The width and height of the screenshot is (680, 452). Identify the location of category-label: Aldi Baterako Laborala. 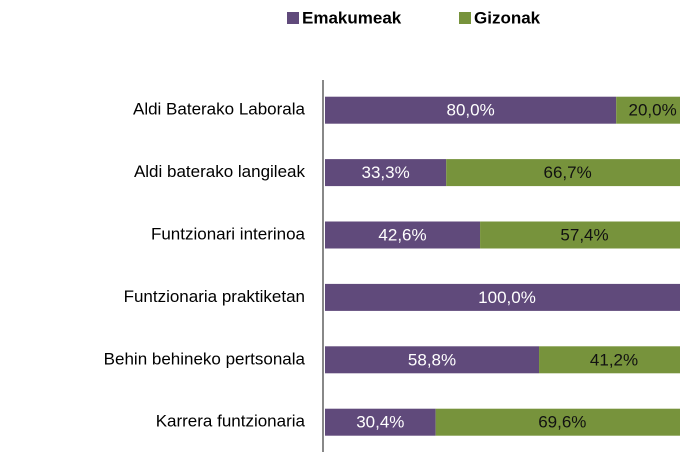
(219, 109).